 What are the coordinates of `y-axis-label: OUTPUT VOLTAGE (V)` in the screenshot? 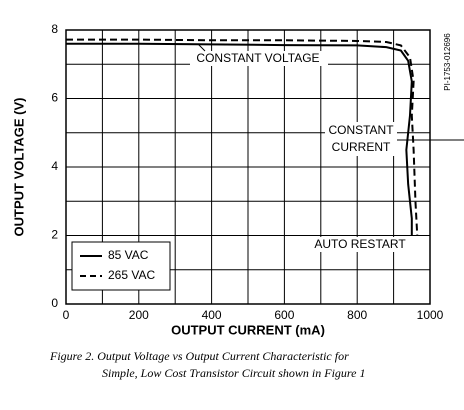 It's located at (18, 167).